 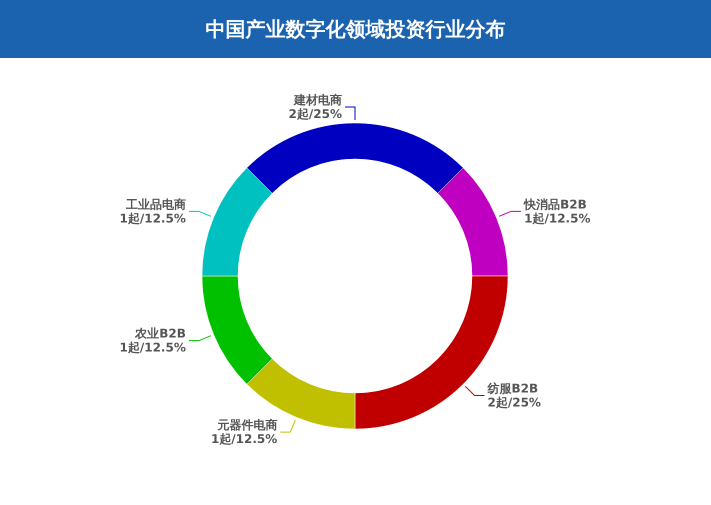 What do you see at coordinates (512, 389) in the screenshot?
I see `slice-label: 纺服B2B` at bounding box center [512, 389].